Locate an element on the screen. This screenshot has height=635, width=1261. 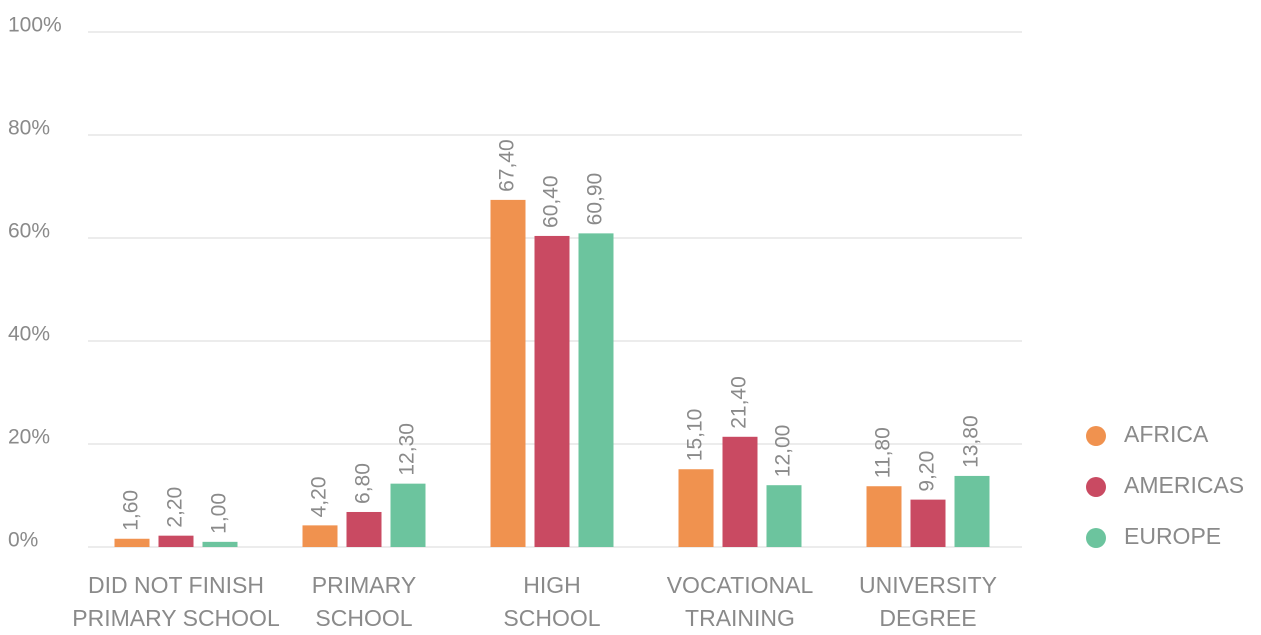
value-label: 1,00 is located at coordinates (219, 513).